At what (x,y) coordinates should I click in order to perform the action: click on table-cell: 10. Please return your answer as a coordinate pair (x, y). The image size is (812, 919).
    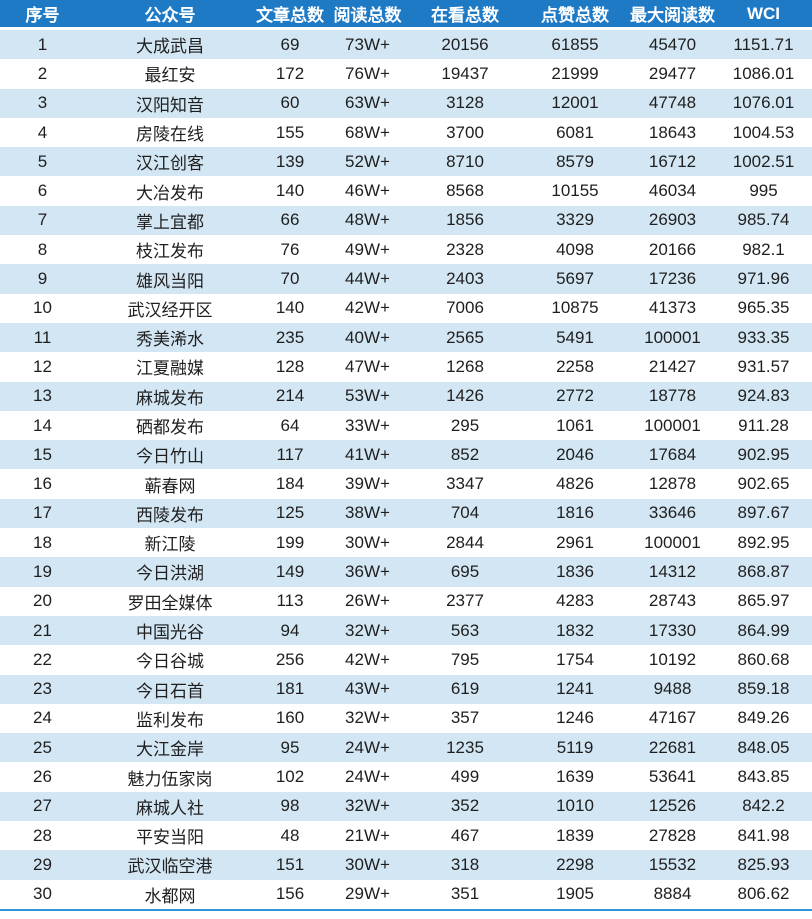
    Looking at the image, I should click on (42, 308).